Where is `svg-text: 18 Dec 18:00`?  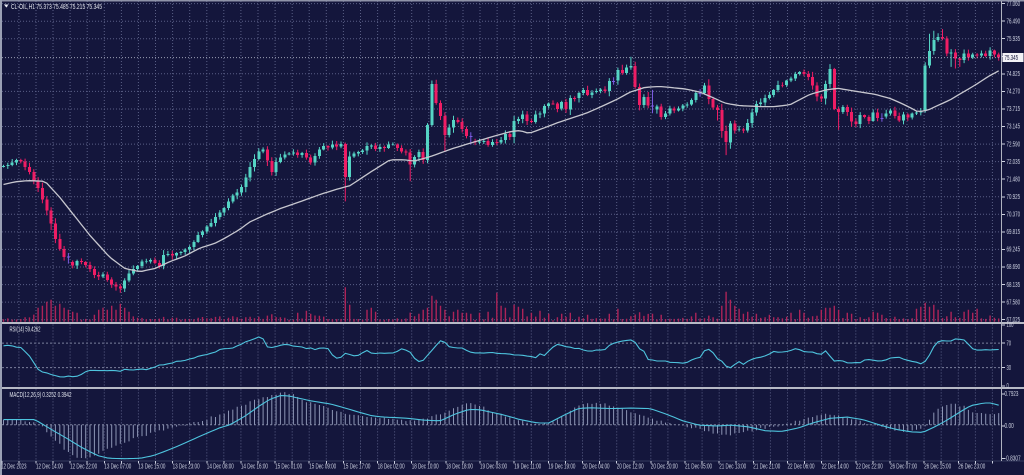 svg-text: 18 Dec 18:00 is located at coordinates (459, 467).